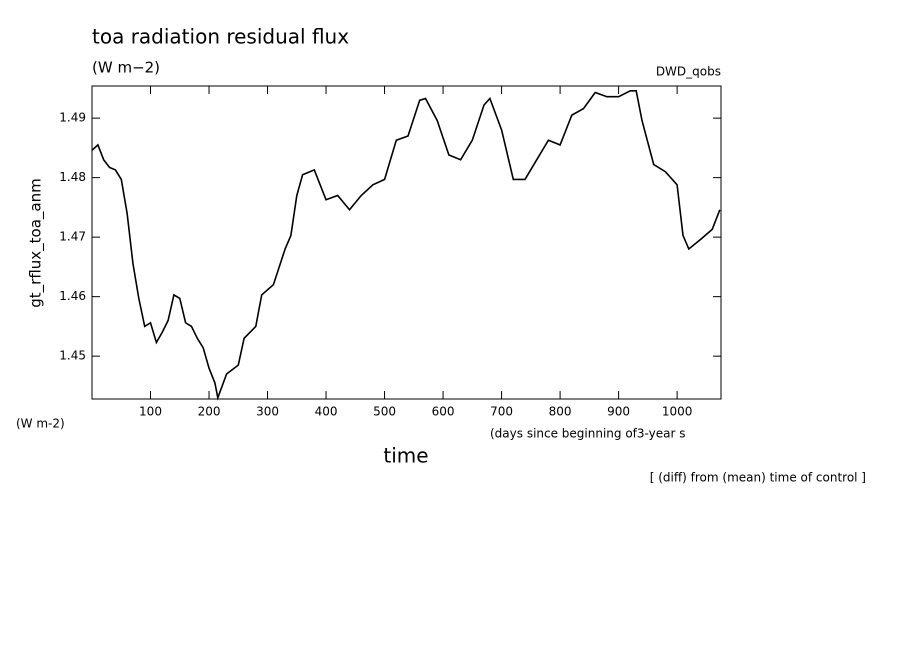 Image resolution: width=904 pixels, height=654 pixels. I want to click on y-axis-label: gt_rflux_toa_anm, so click(36, 242).